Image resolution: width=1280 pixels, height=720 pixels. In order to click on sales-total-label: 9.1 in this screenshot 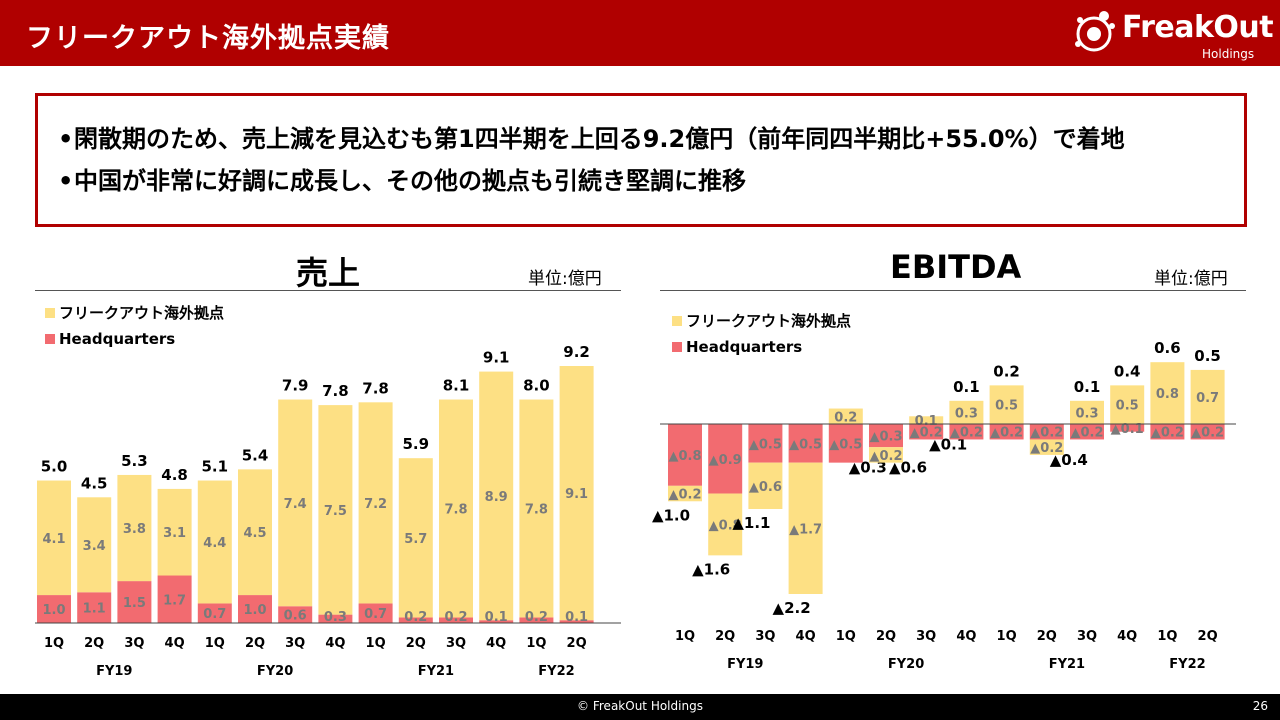, I will do `click(496, 358)`.